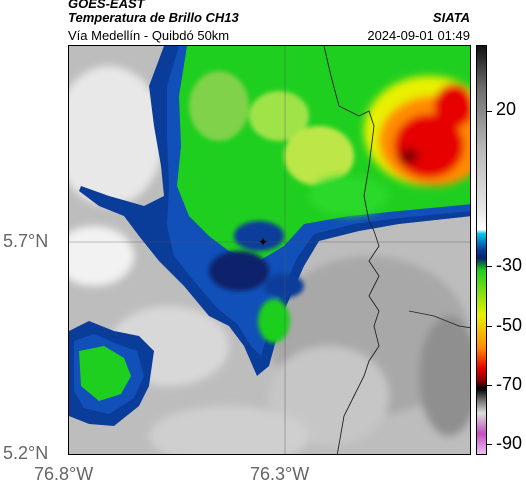 This screenshot has width=526, height=491. I want to click on lat-label-5-7: 5.7°N, so click(26, 241).